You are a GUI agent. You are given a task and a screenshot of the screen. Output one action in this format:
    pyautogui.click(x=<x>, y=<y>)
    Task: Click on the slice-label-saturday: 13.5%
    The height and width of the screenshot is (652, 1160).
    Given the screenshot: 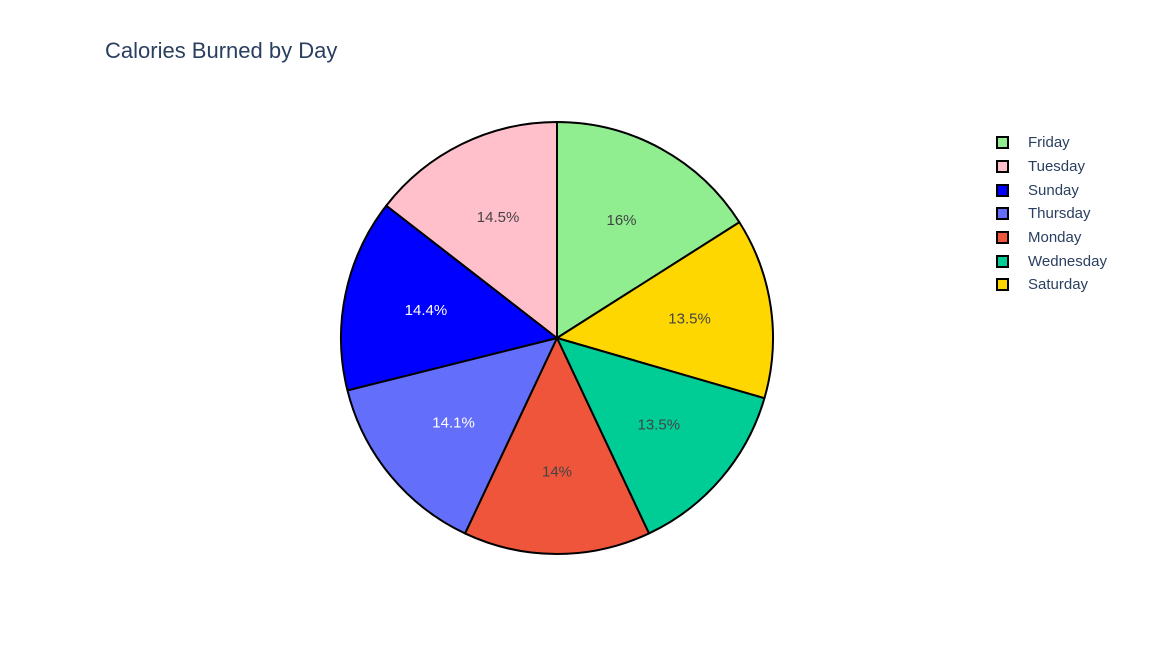 What is the action you would take?
    pyautogui.click(x=689, y=319)
    